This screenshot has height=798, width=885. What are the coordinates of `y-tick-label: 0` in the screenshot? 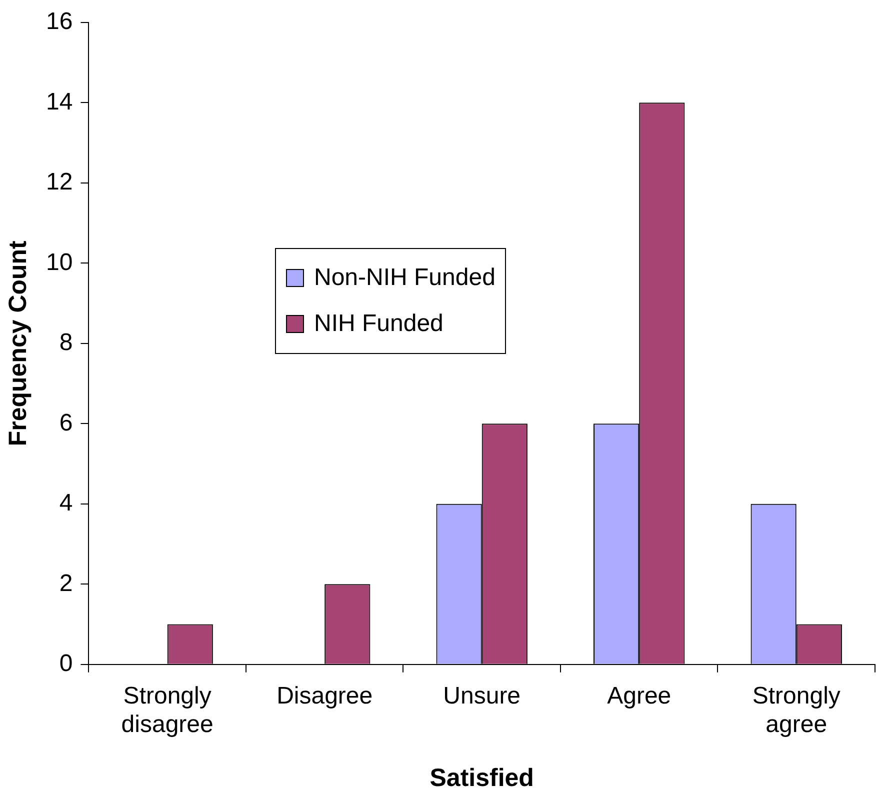 It's located at (66, 664).